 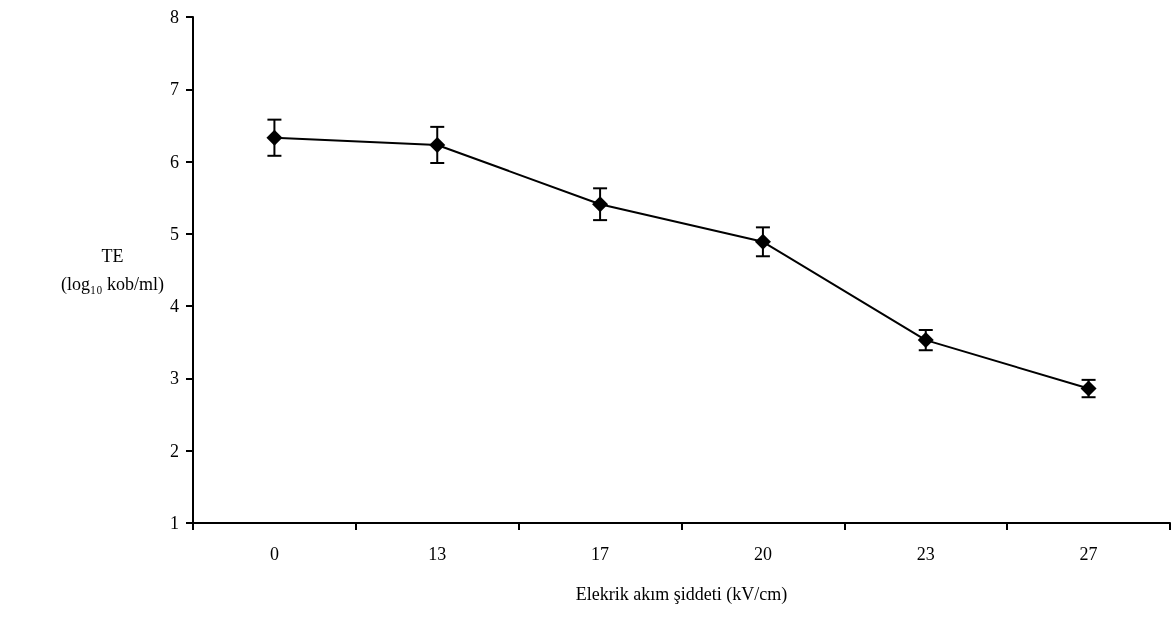 What do you see at coordinates (174, 523) in the screenshot?
I see `y-tick-label: 1` at bounding box center [174, 523].